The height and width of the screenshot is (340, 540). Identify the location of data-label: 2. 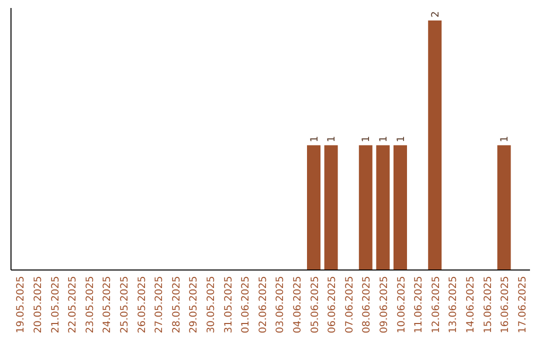
(436, 14).